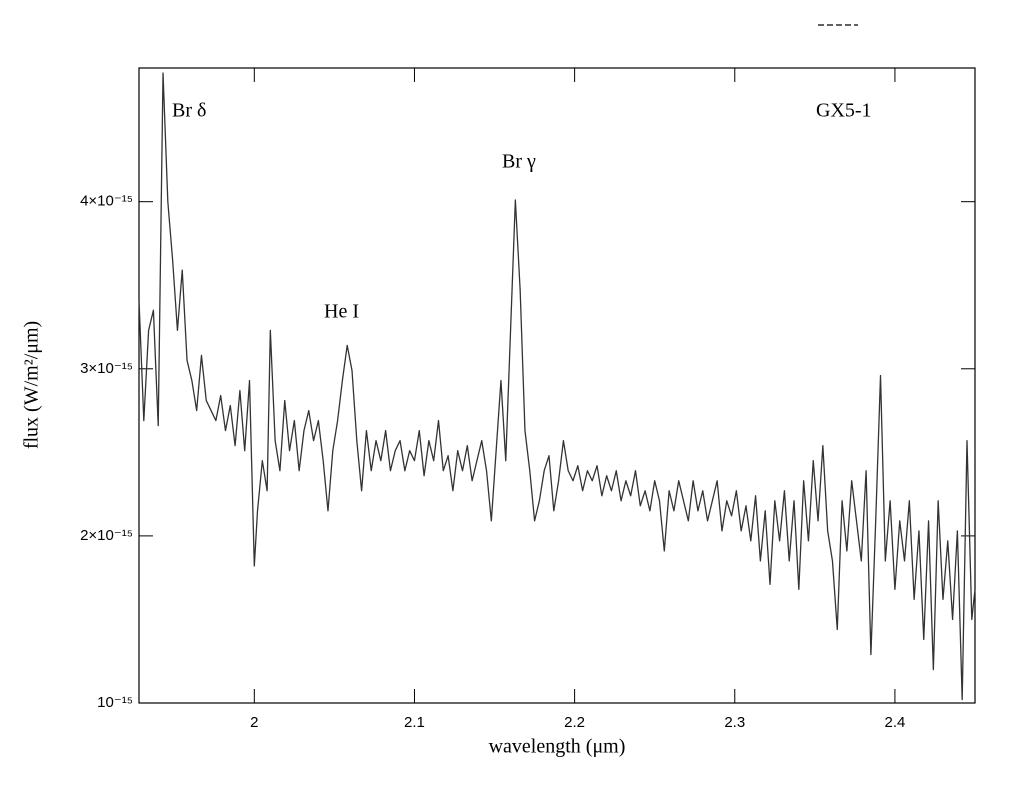  I want to click on x-tick-label: 2, so click(254, 722).